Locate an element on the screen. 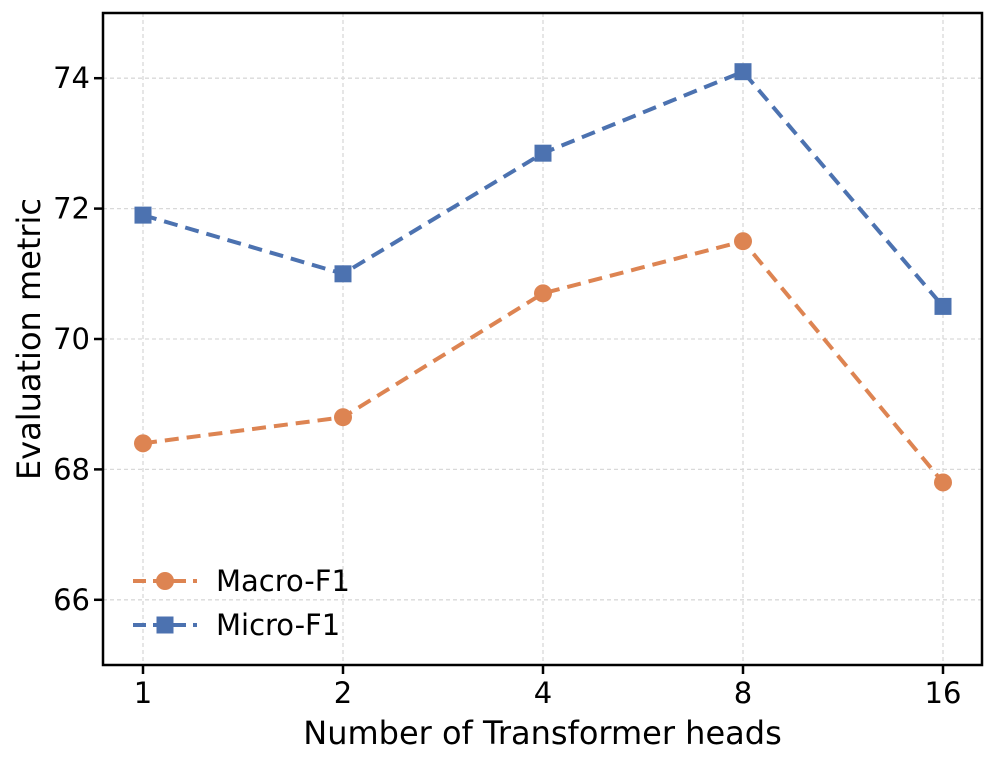  x-tick-label: 1 is located at coordinates (143, 693).